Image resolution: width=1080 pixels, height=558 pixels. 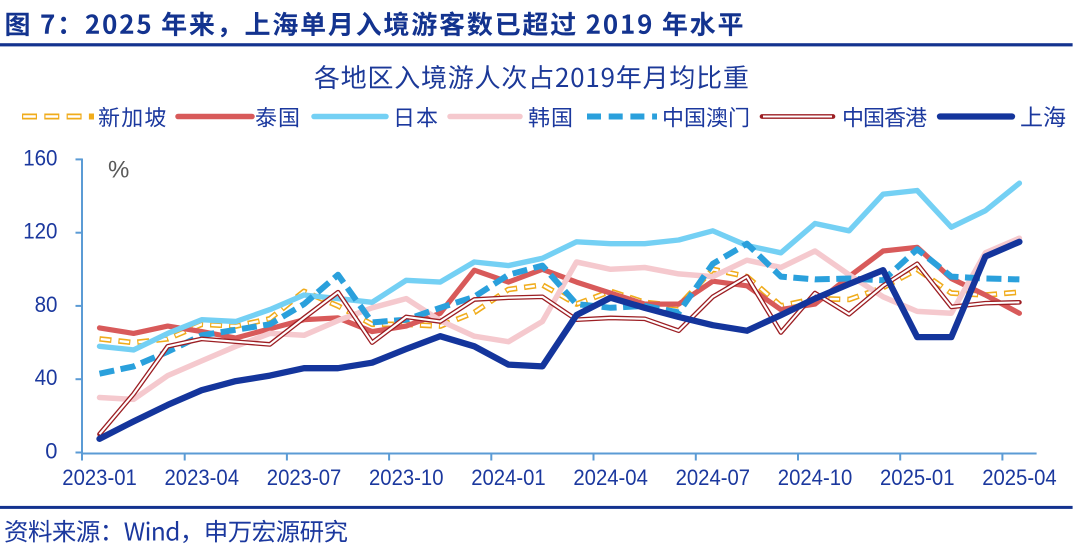 What do you see at coordinates (815, 477) in the screenshot?
I see `svg-text: 2024-10` at bounding box center [815, 477].